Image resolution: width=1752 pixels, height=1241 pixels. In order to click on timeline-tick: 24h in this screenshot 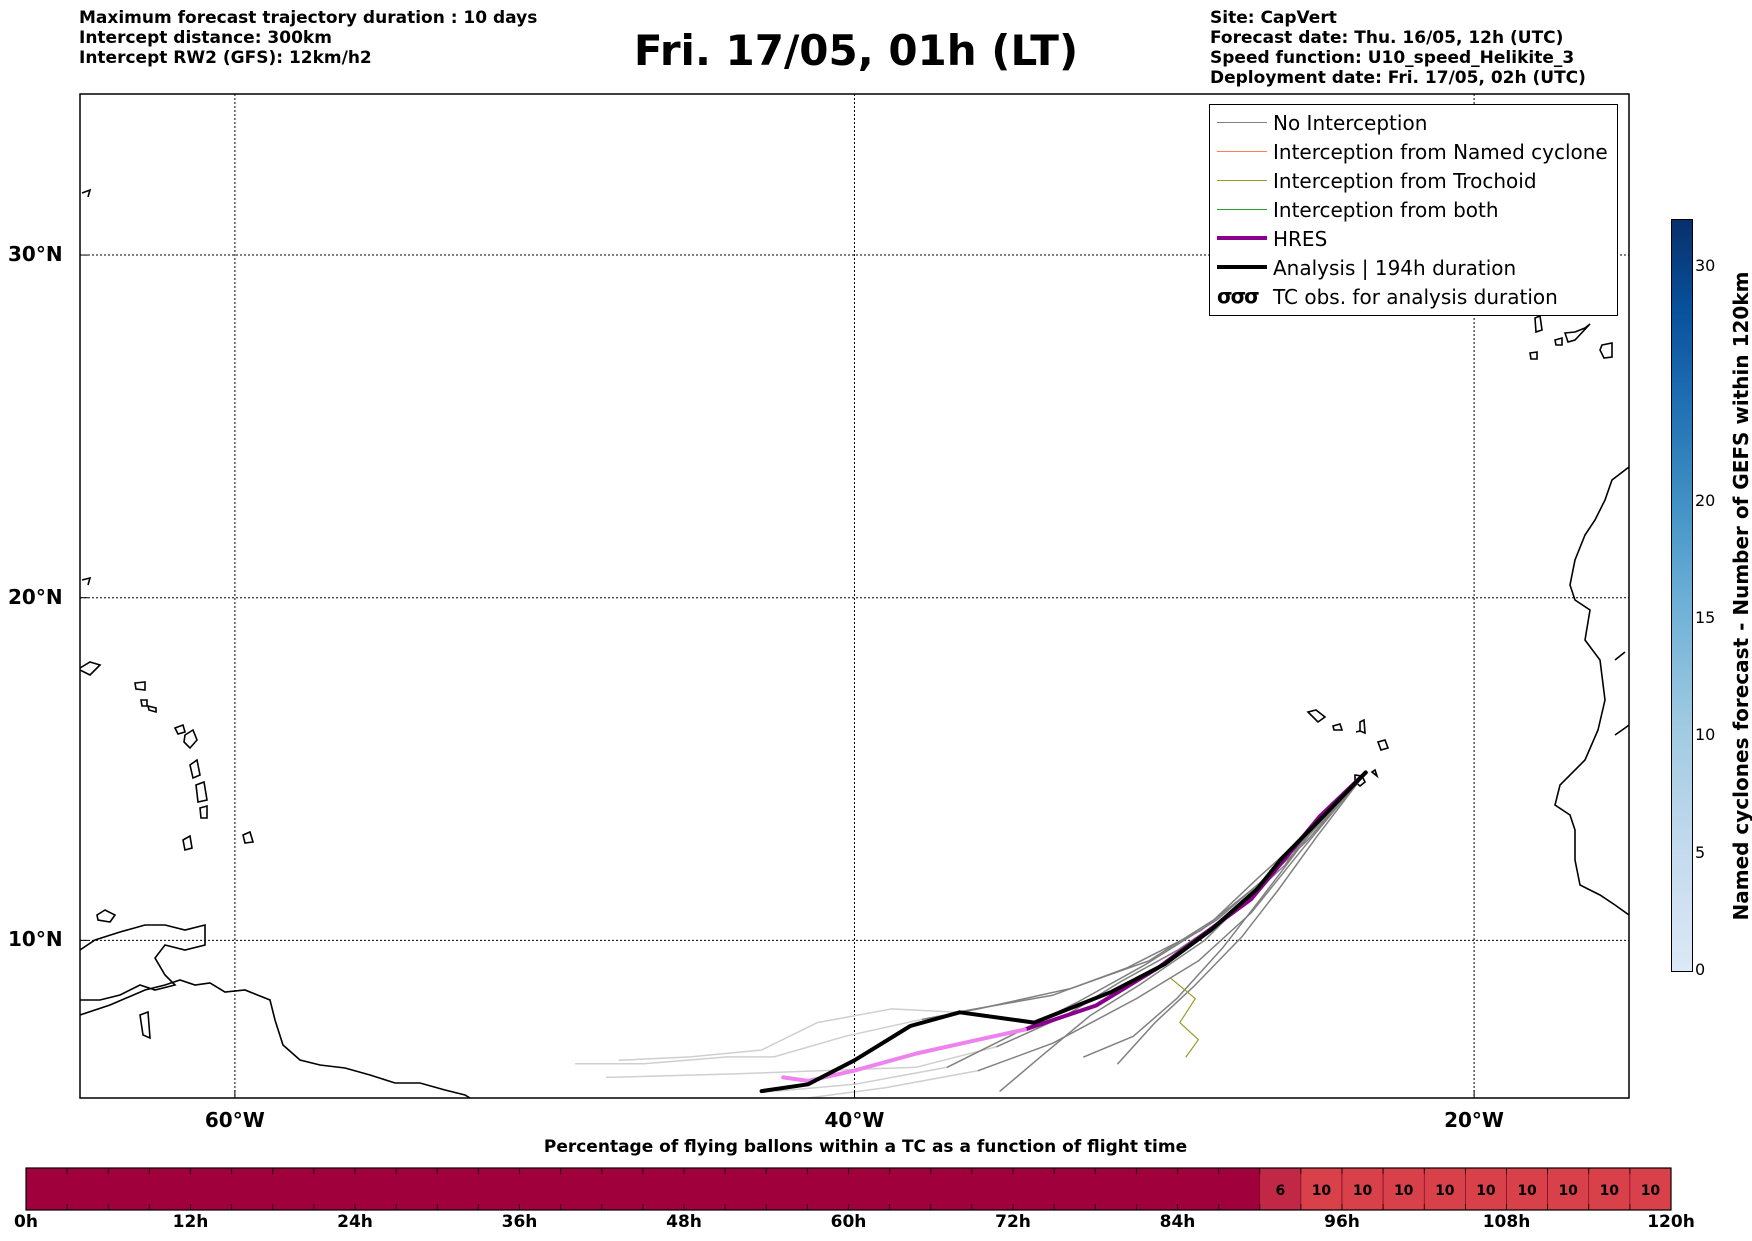, I will do `click(355, 1222)`.